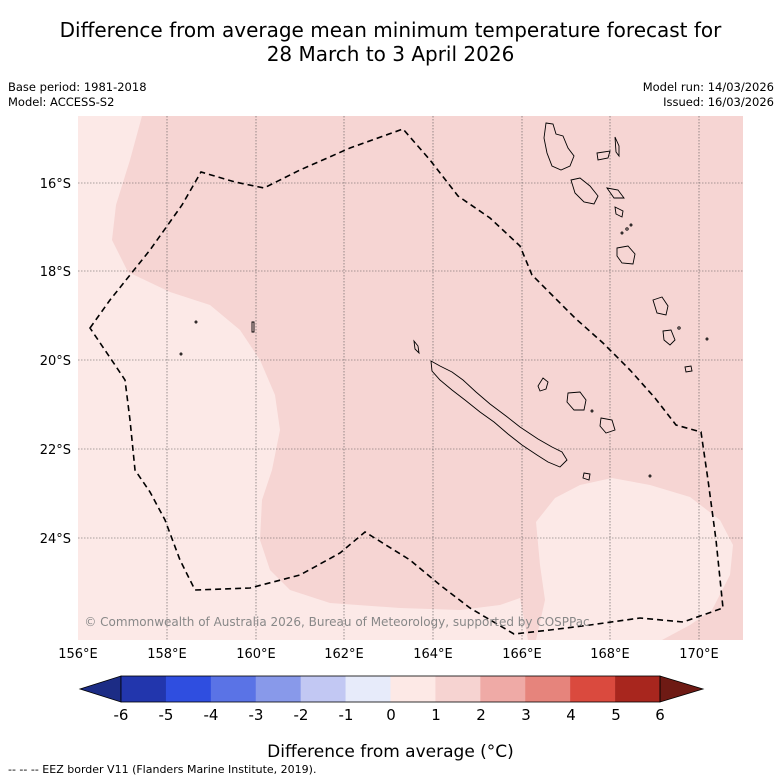  Describe the element at coordinates (699, 654) in the screenshot. I see `lon-label: 170°E` at that location.